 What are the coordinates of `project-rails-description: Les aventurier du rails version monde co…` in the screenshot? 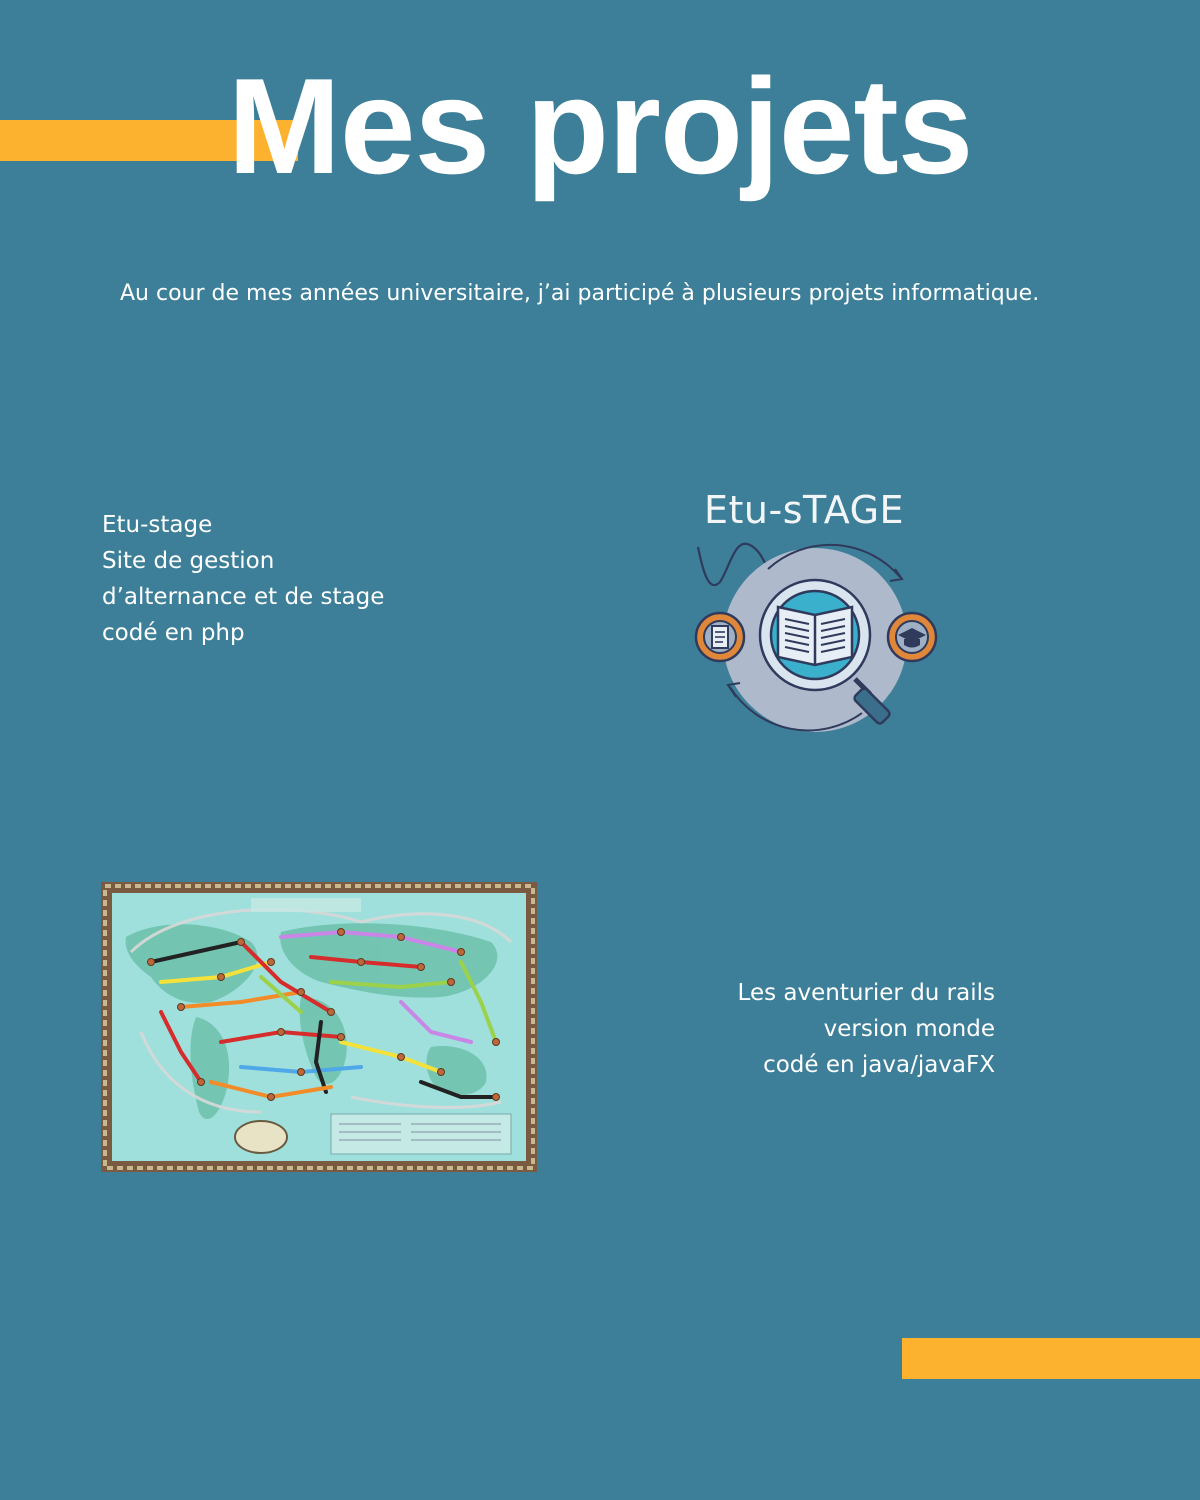 It's located at (866, 1029).